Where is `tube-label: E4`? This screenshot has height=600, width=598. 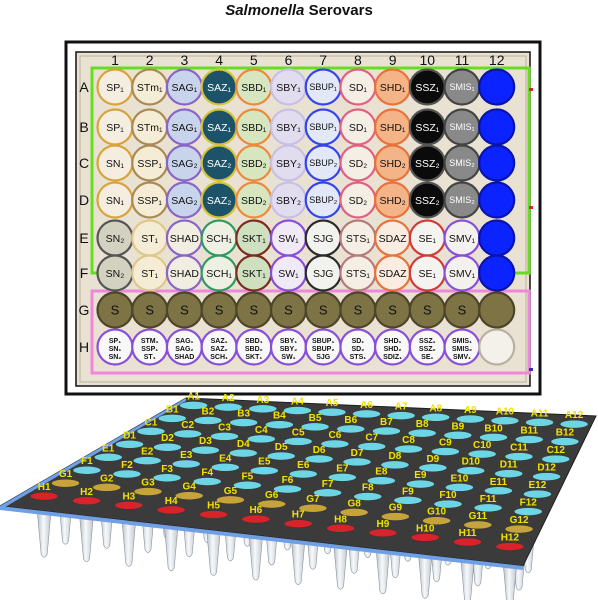 tube-label: E4 is located at coordinates (225, 458).